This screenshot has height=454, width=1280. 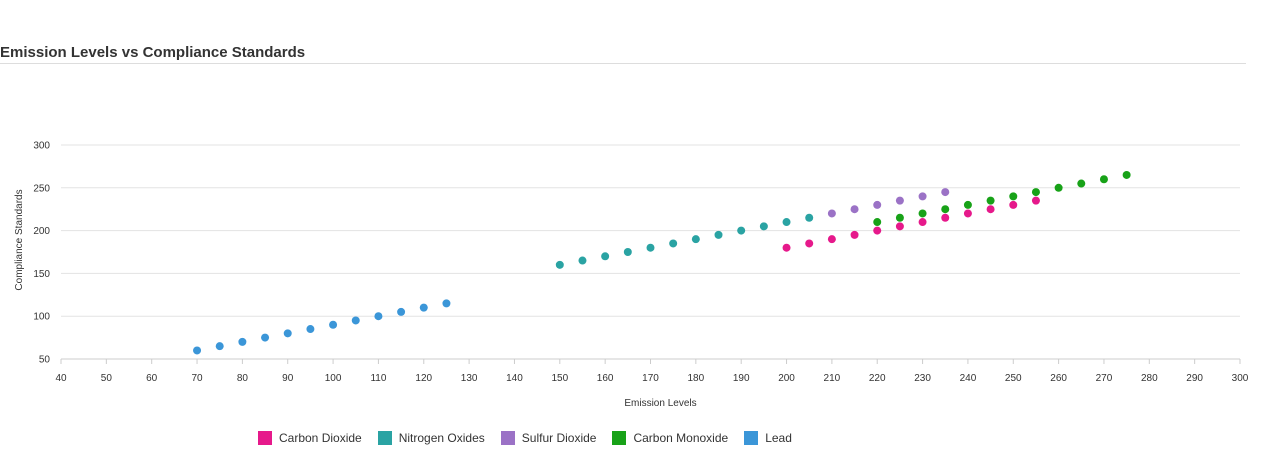 I want to click on x-tick-label: 170, so click(x=650, y=378).